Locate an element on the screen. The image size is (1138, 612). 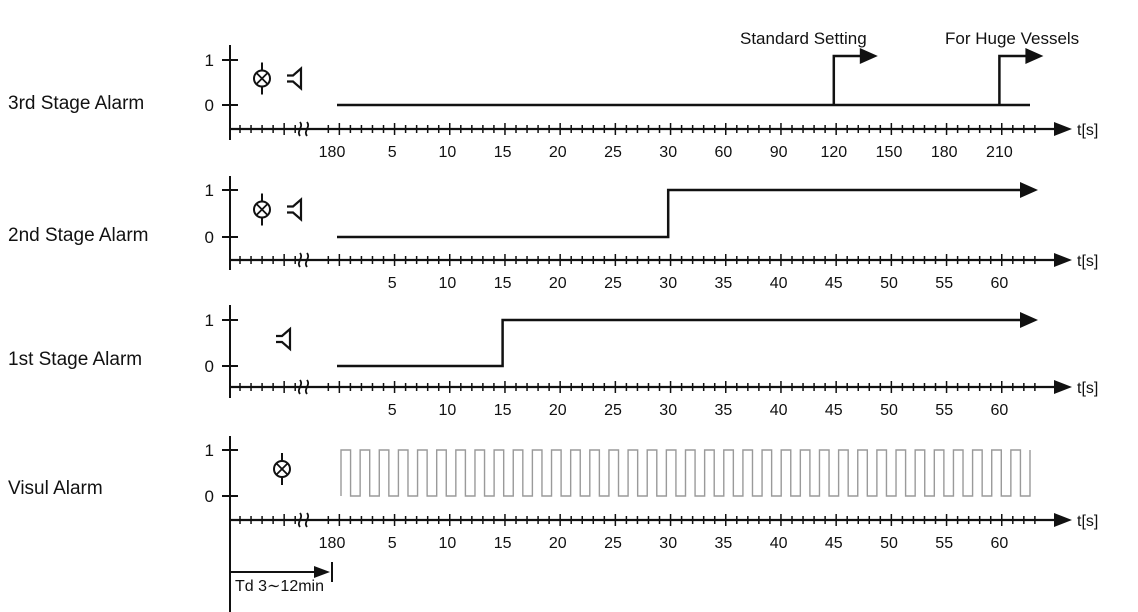
stage1-lamp-icon is located at coordinates (262, 209).